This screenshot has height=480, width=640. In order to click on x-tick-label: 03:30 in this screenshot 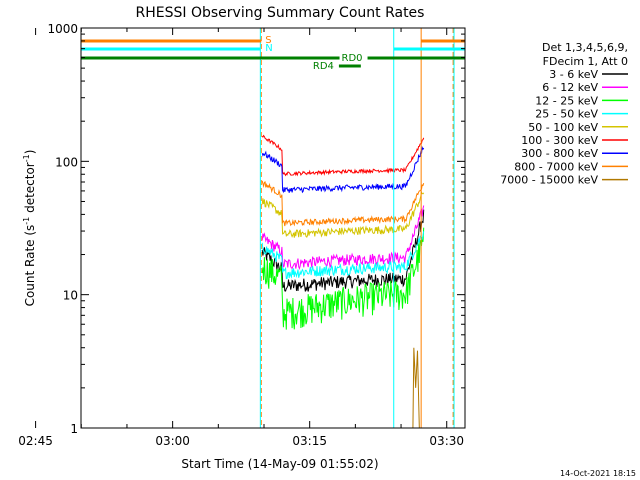, I will do `click(446, 441)`.